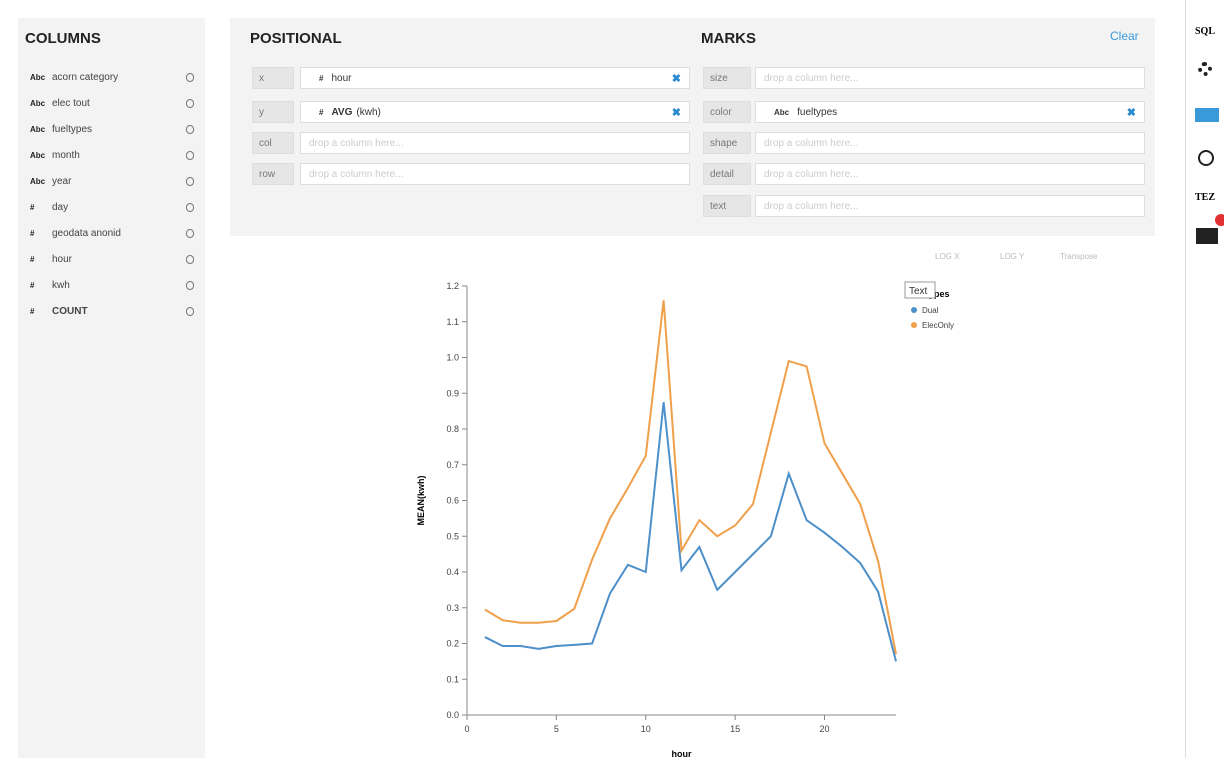  Describe the element at coordinates (273, 143) in the screenshot. I see `shelf-label: col` at that location.